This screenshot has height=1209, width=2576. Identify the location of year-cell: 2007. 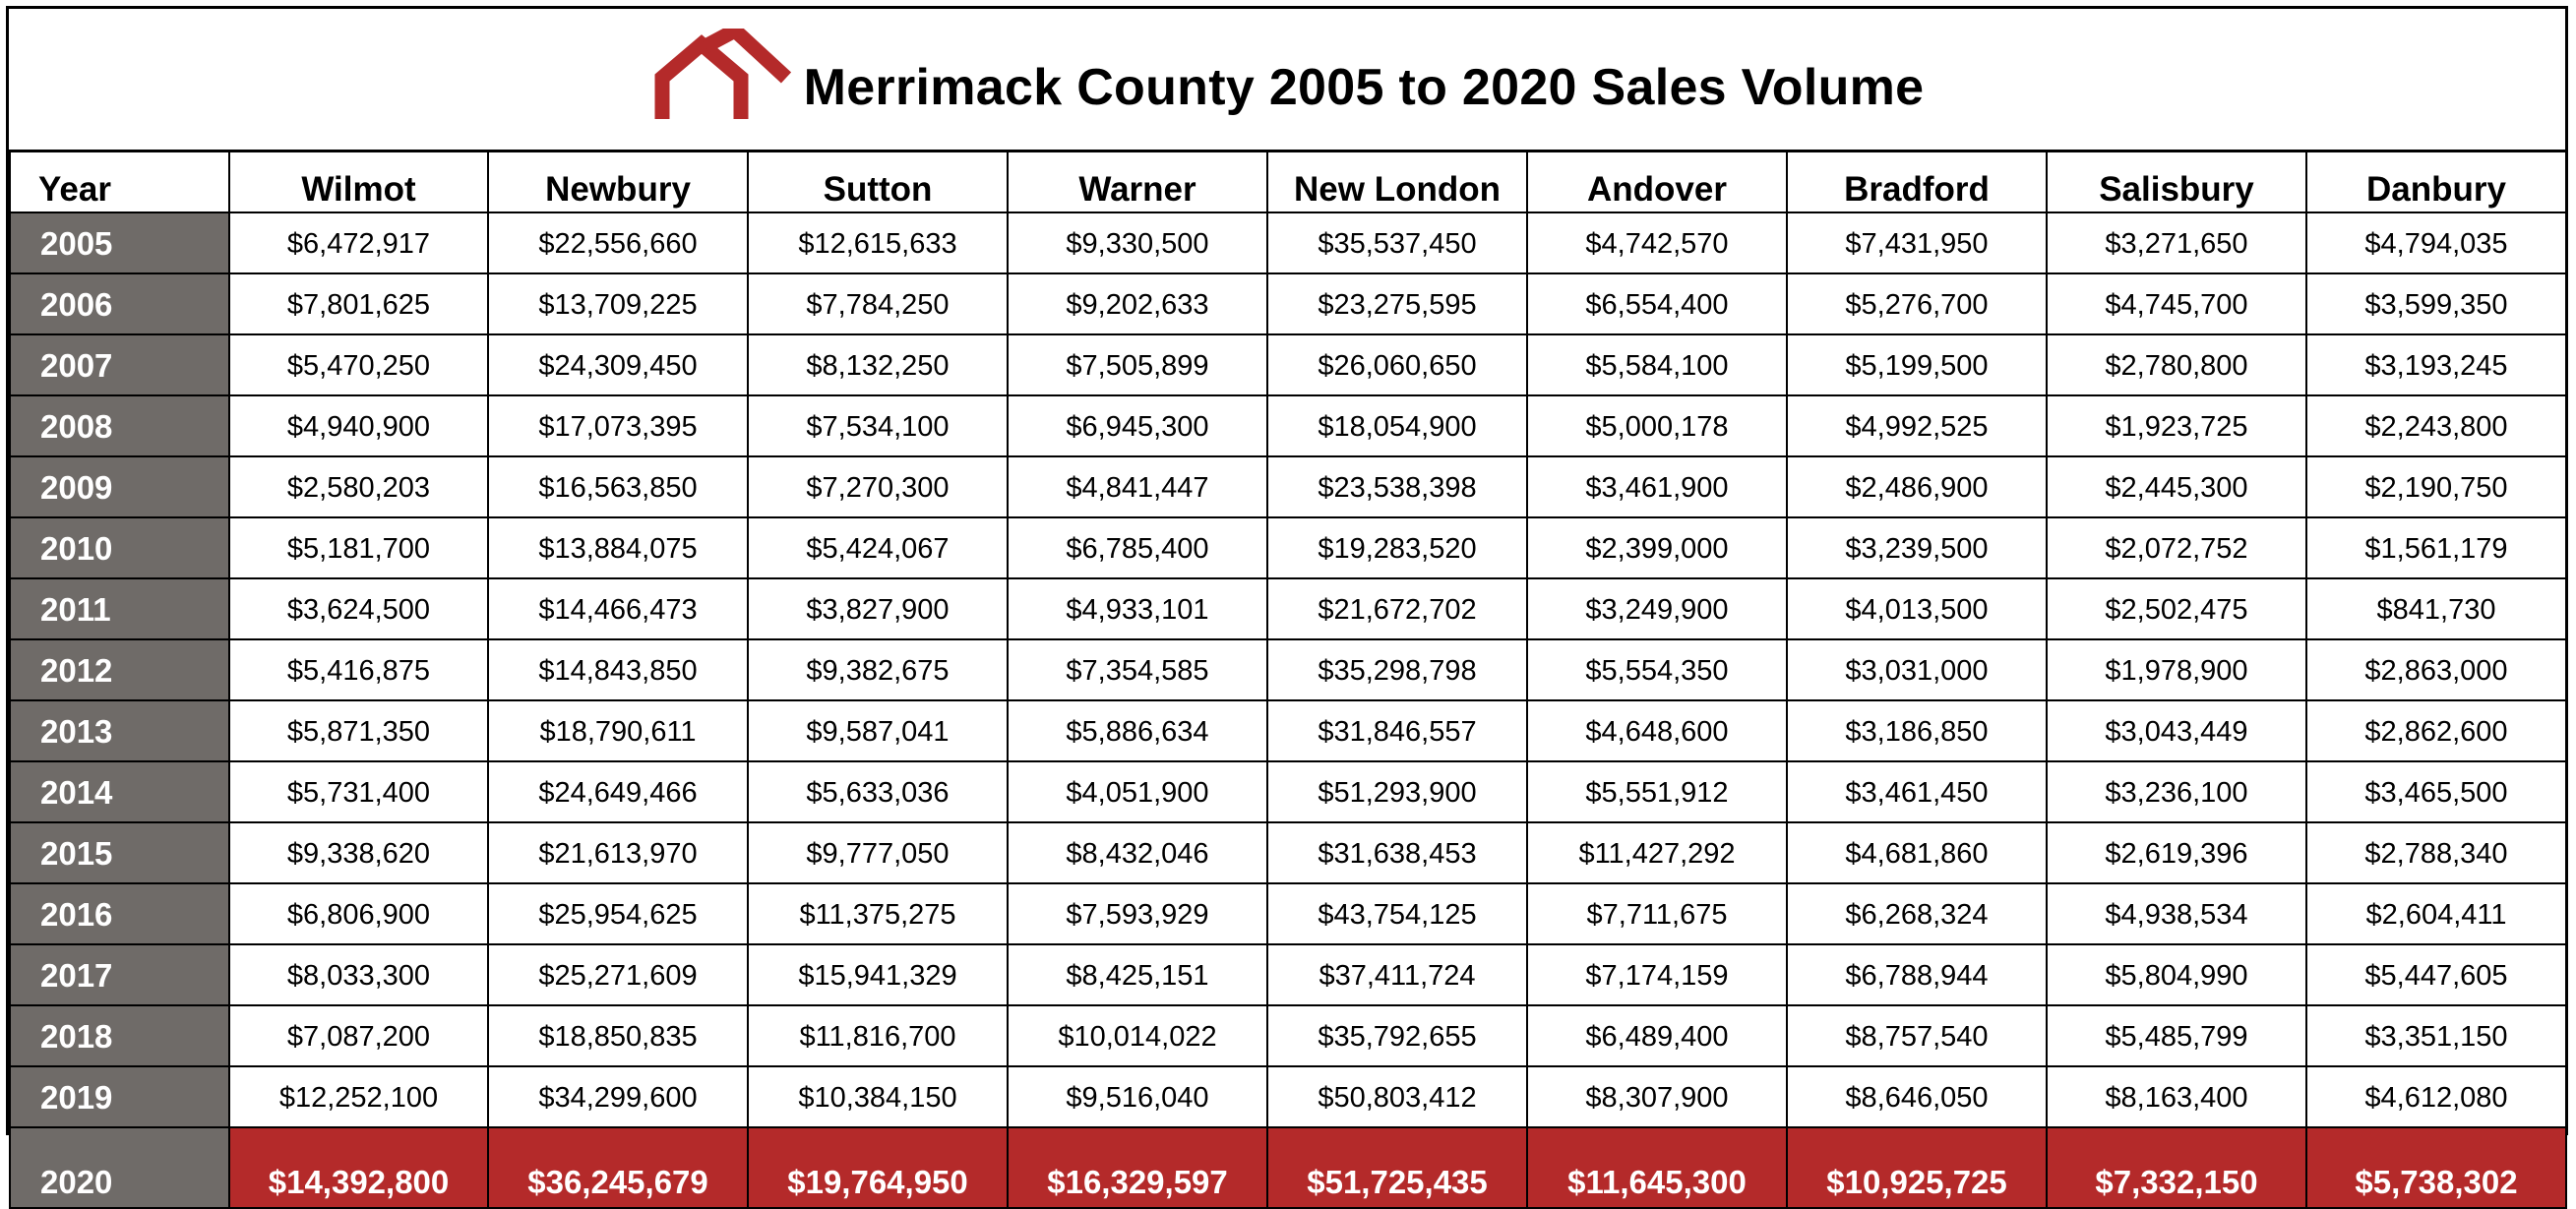
(119, 364).